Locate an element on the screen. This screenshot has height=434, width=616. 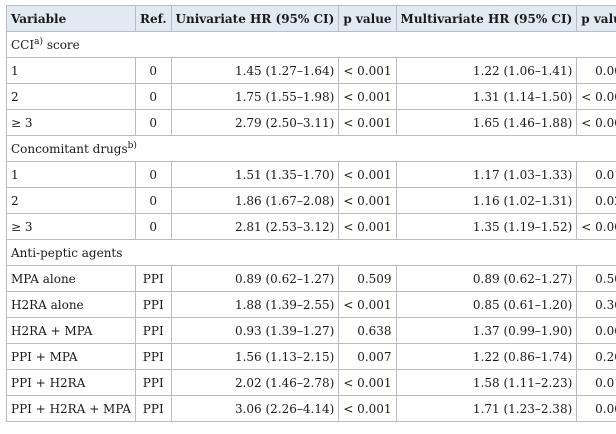
section-label-anti-peptic-agents: Anti-peptic agents is located at coordinates (311, 252).